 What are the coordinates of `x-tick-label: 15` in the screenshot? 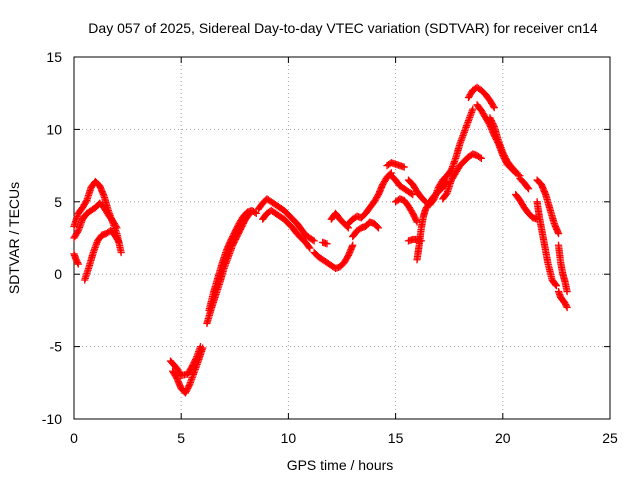 It's located at (396, 438).